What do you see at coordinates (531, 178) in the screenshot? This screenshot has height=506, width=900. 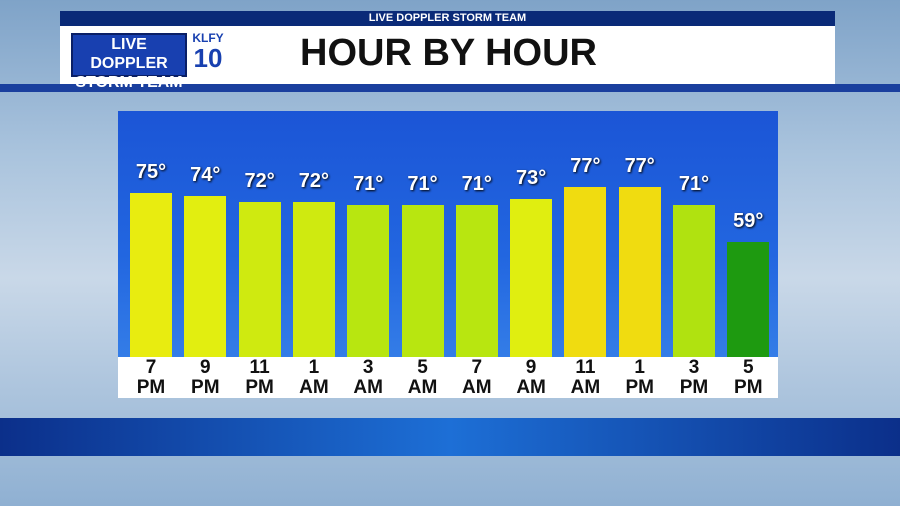 I see `value-label: 73°` at bounding box center [531, 178].